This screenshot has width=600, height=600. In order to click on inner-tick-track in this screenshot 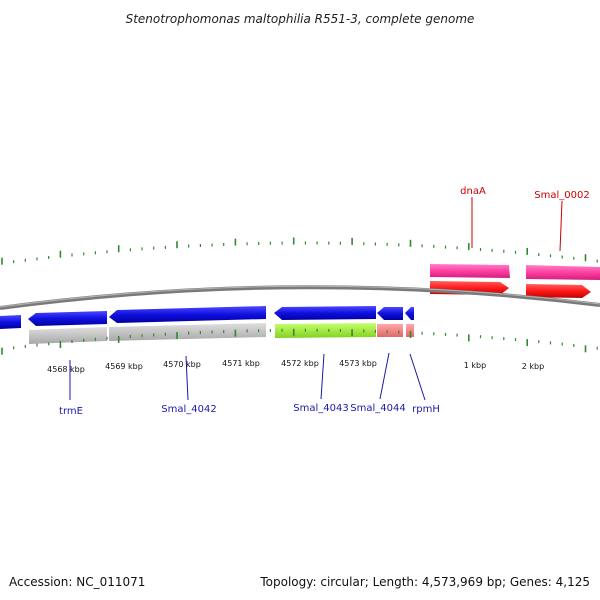, I will do `click(299, 341)`.